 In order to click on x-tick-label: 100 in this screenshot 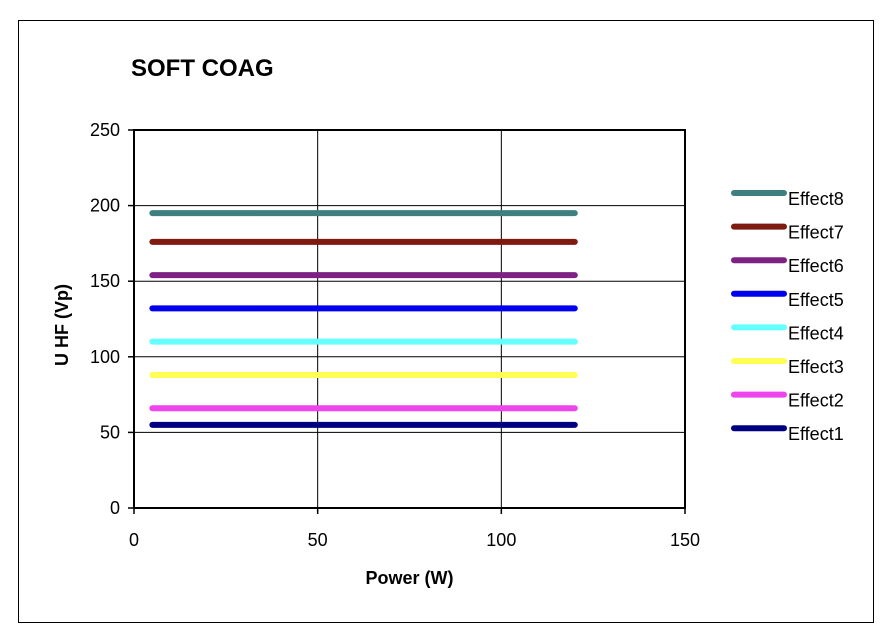, I will do `click(501, 540)`.